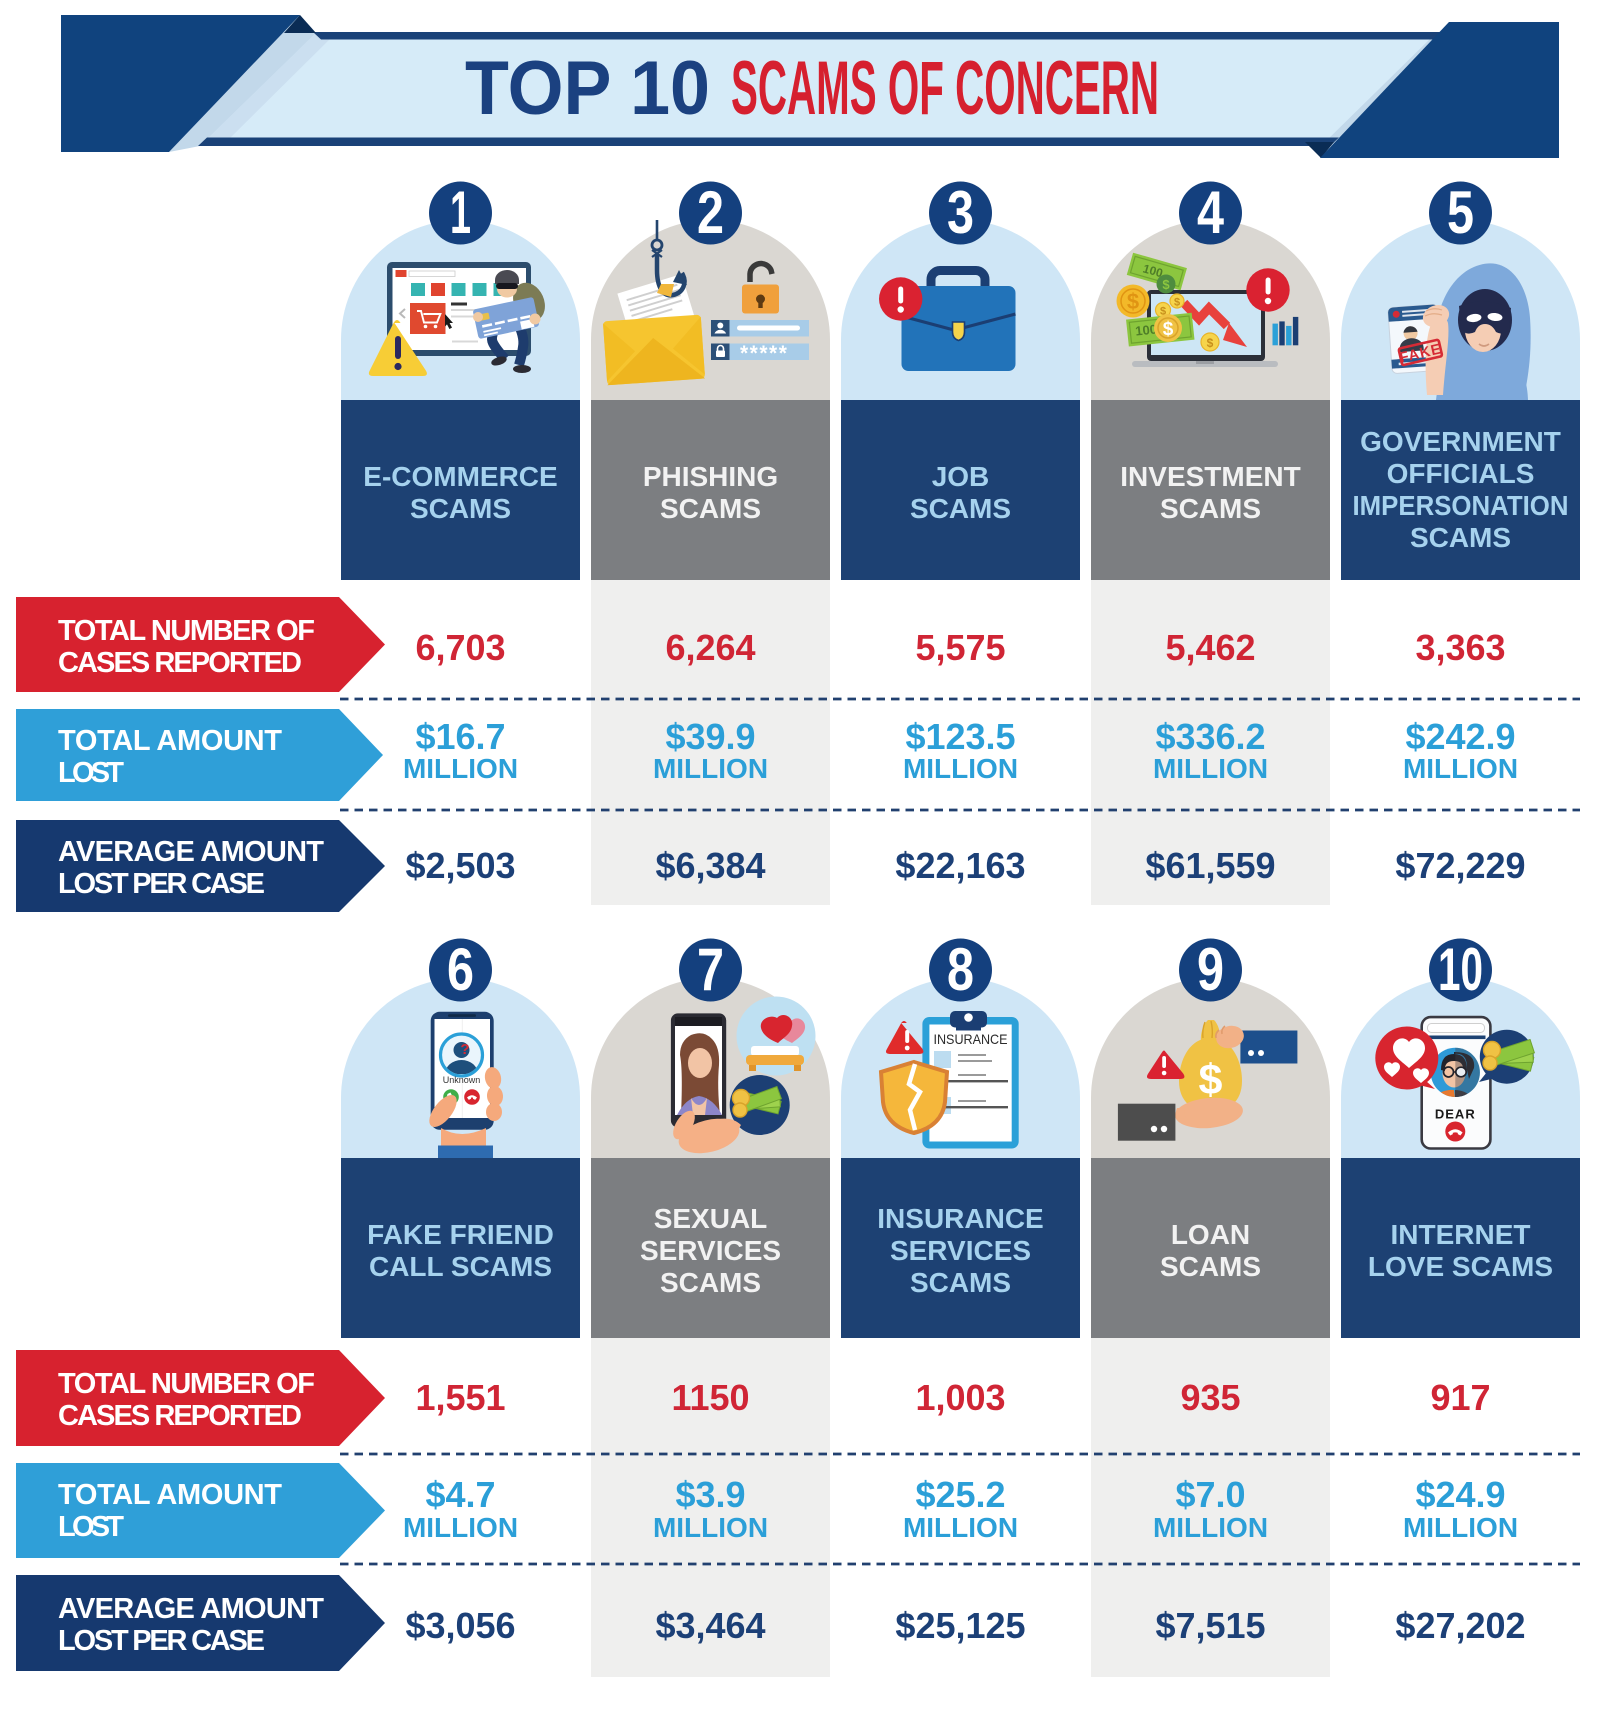 Image resolution: width=1600 pixels, height=1709 pixels. I want to click on svg-text: INVESTMENT, so click(1210, 476).